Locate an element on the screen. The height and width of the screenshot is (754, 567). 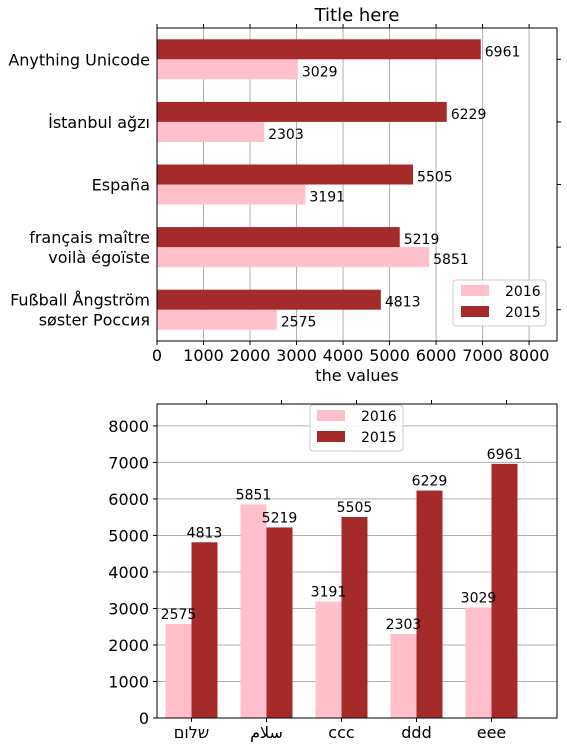
x-category-label: ccc is located at coordinates (341, 732).